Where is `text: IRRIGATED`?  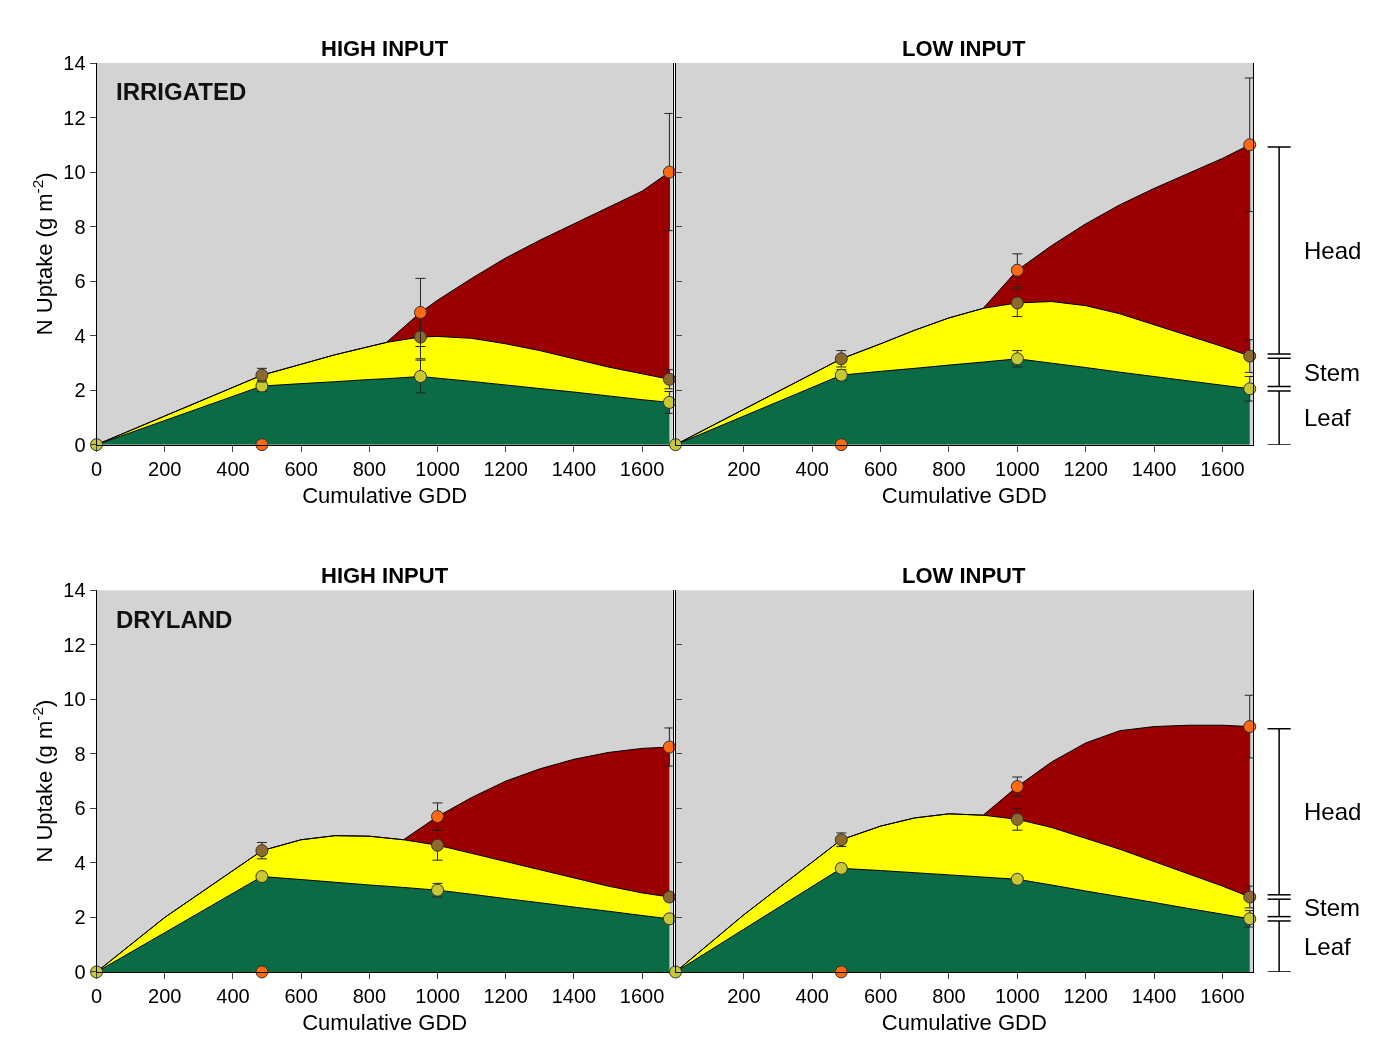 text: IRRIGATED is located at coordinates (181, 91).